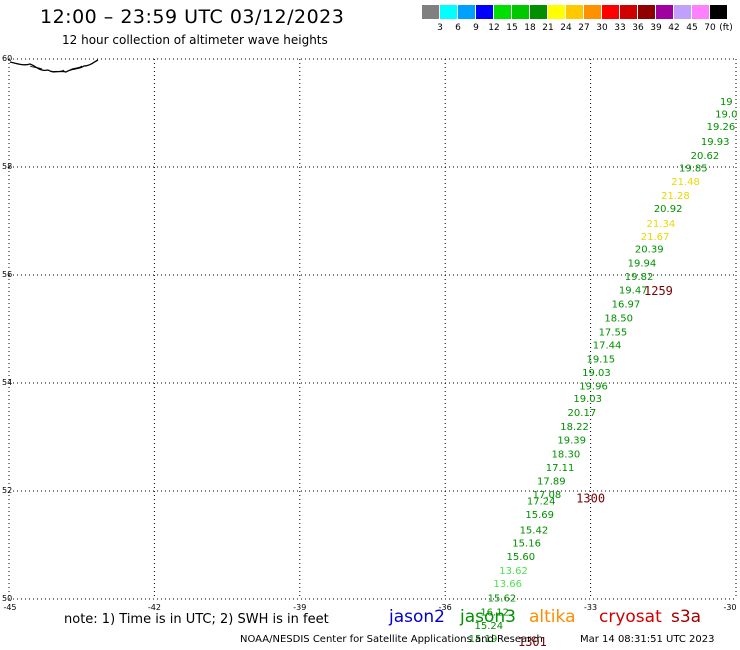 The height and width of the screenshot is (650, 740). Describe the element at coordinates (154, 607) in the screenshot. I see `x-tick-label: -42` at that location.